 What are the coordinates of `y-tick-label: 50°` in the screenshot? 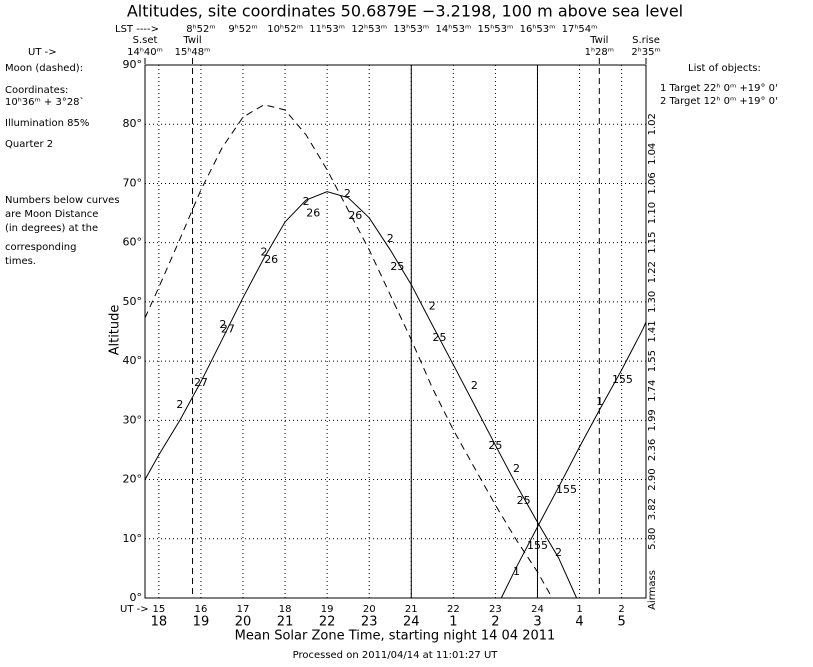 It's located at (133, 301).